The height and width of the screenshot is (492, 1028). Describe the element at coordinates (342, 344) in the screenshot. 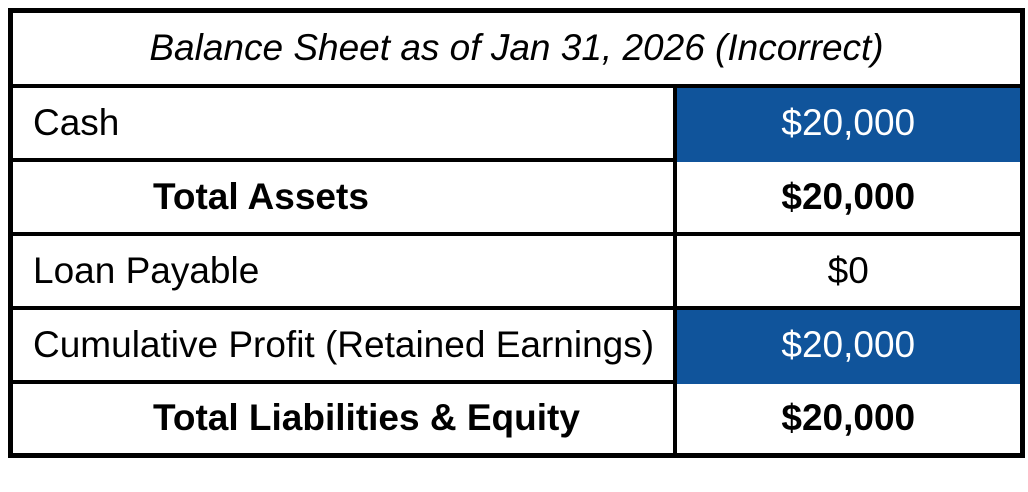

I see `row-label: Cumulative Profit (Retained Earnings)` at that location.